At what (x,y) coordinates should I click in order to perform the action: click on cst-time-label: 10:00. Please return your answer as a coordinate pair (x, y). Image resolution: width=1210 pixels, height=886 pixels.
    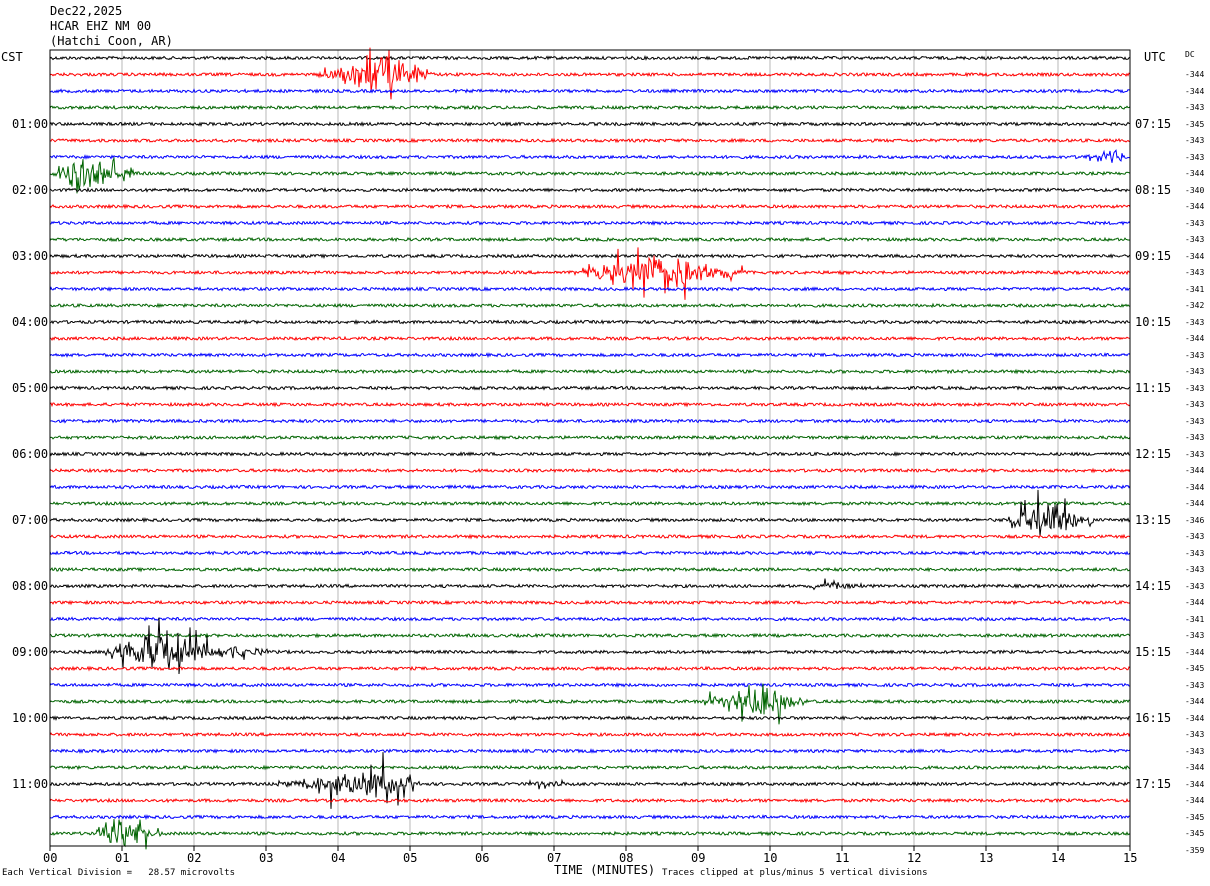
    Looking at the image, I should click on (30, 718).